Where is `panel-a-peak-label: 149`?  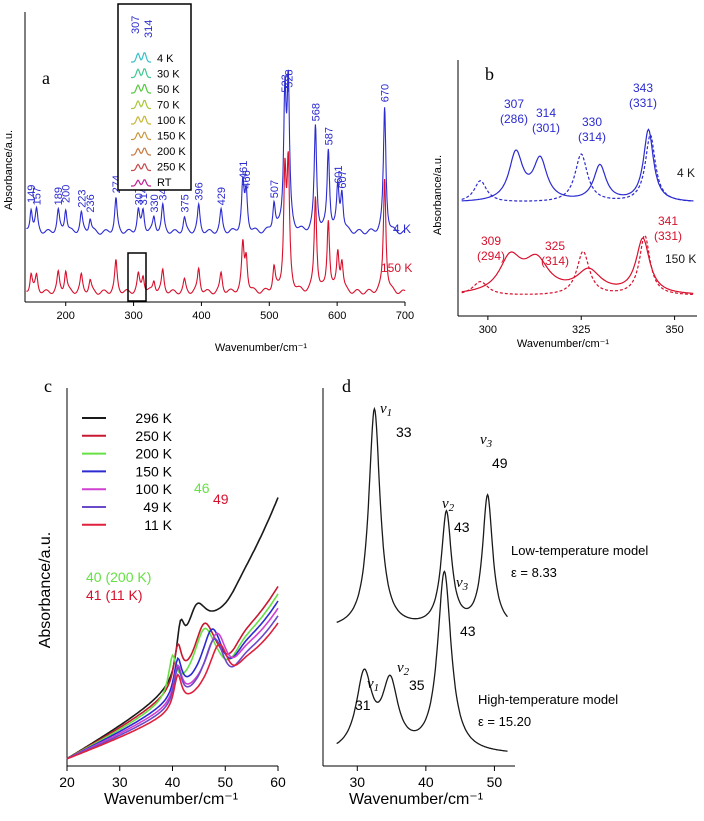 panel-a-peak-label: 149 is located at coordinates (32, 194).